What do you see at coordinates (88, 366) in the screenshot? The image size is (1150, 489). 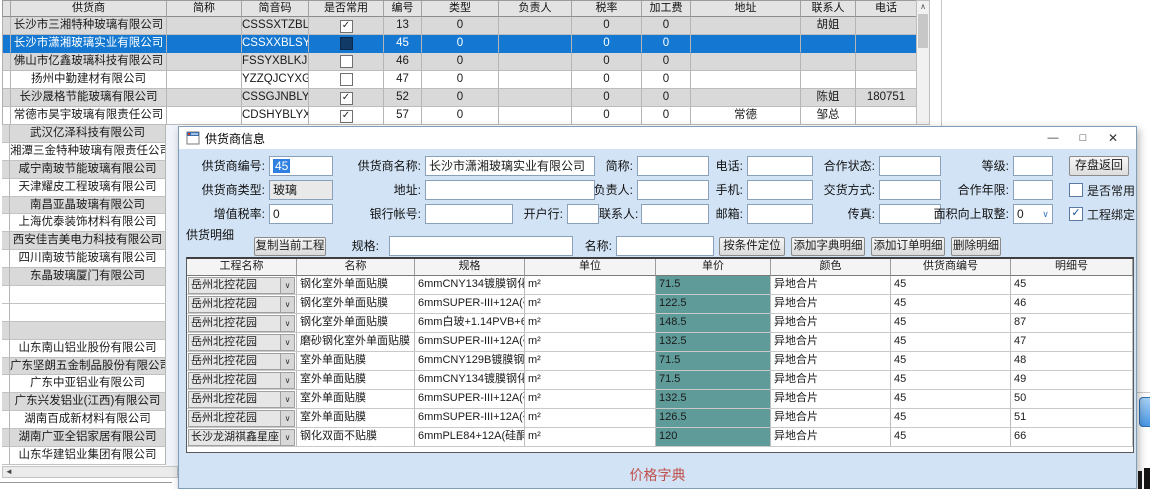 I see `supplier-name-cell: 广东坚朗五金制品股份有限公司` at bounding box center [88, 366].